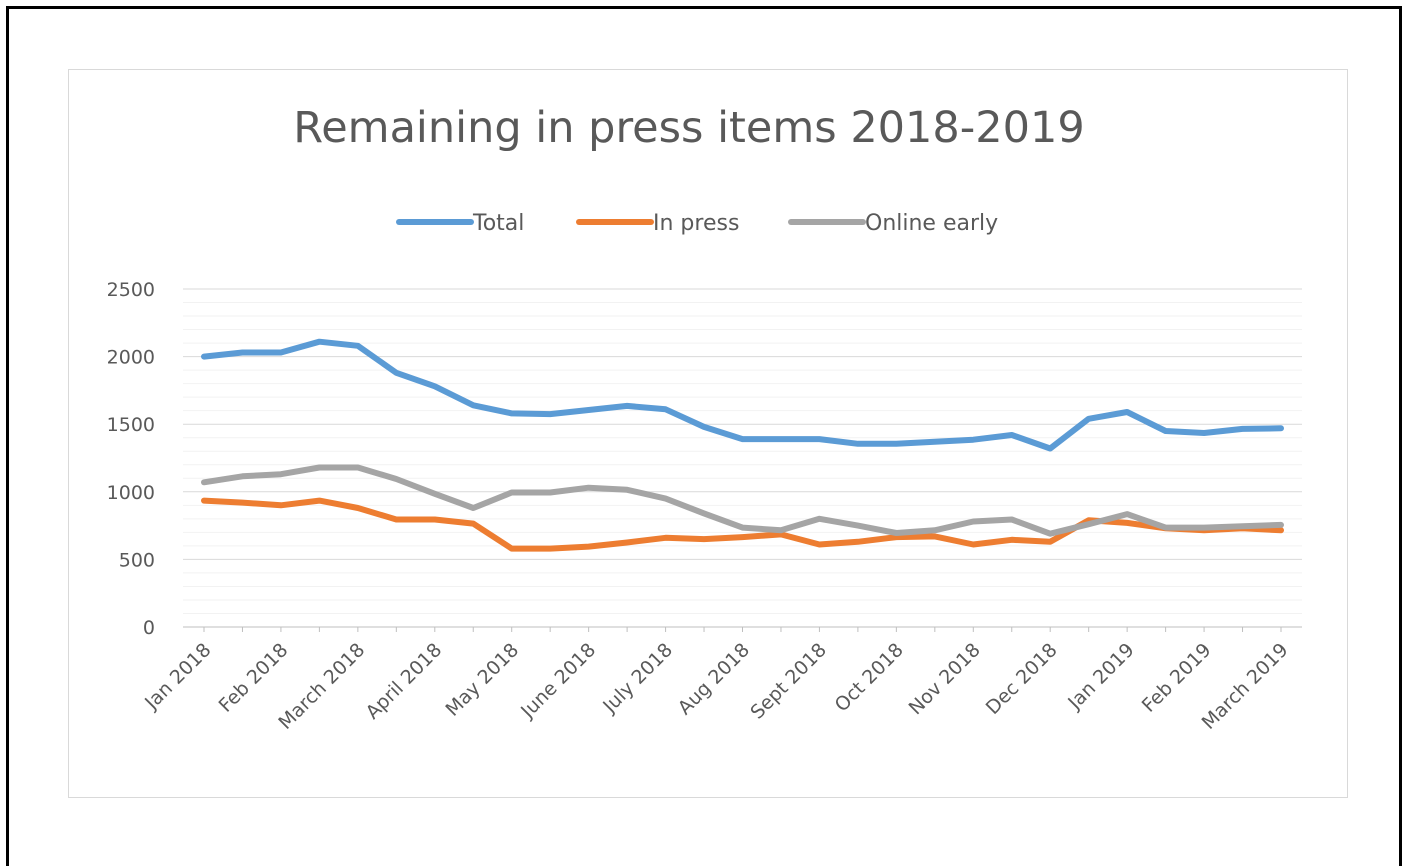 The image size is (1408, 866). Describe the element at coordinates (945, 679) in the screenshot. I see `x-tick-label: Nov 2018` at that location.